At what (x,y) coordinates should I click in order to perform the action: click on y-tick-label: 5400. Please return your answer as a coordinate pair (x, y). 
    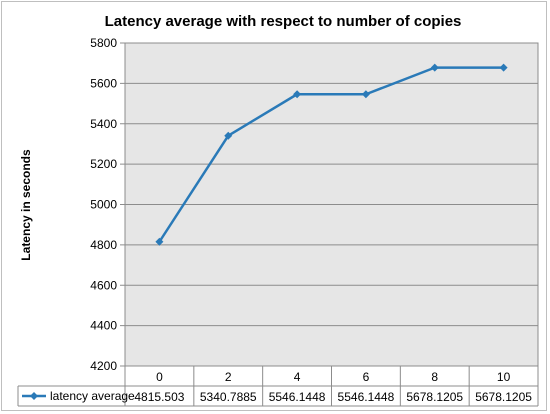
    Looking at the image, I should click on (103, 124).